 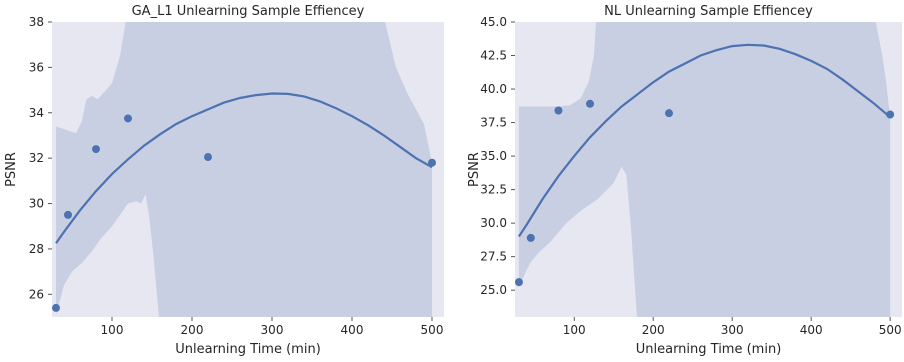 I want to click on y-tick-label: 34, so click(x=36, y=113).